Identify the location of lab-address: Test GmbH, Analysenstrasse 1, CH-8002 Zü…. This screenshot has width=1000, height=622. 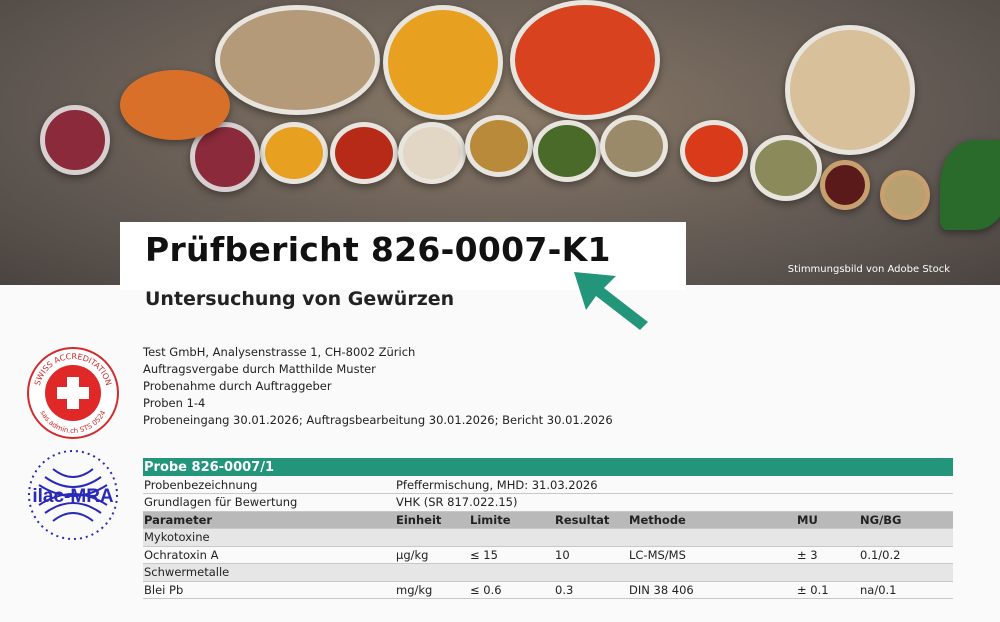
(279, 352).